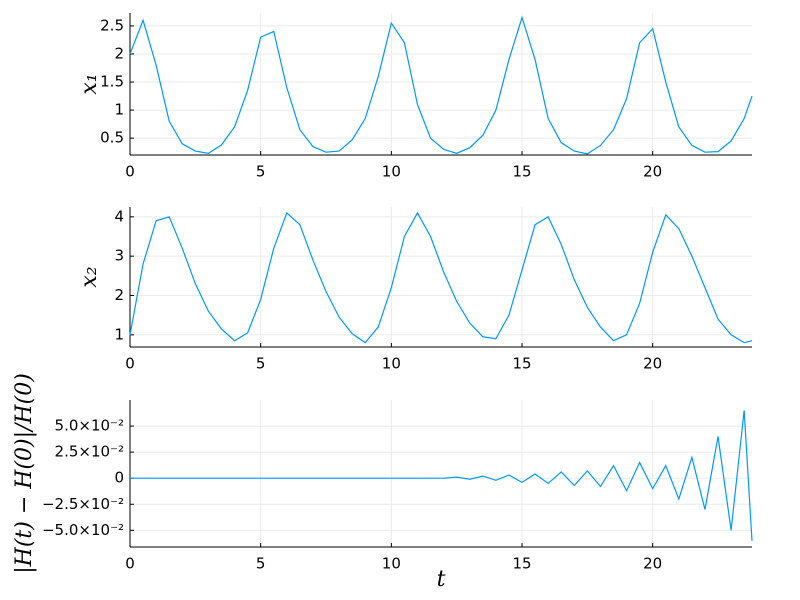  Describe the element at coordinates (441, 579) in the screenshot. I see `x-axis-label: t` at that location.